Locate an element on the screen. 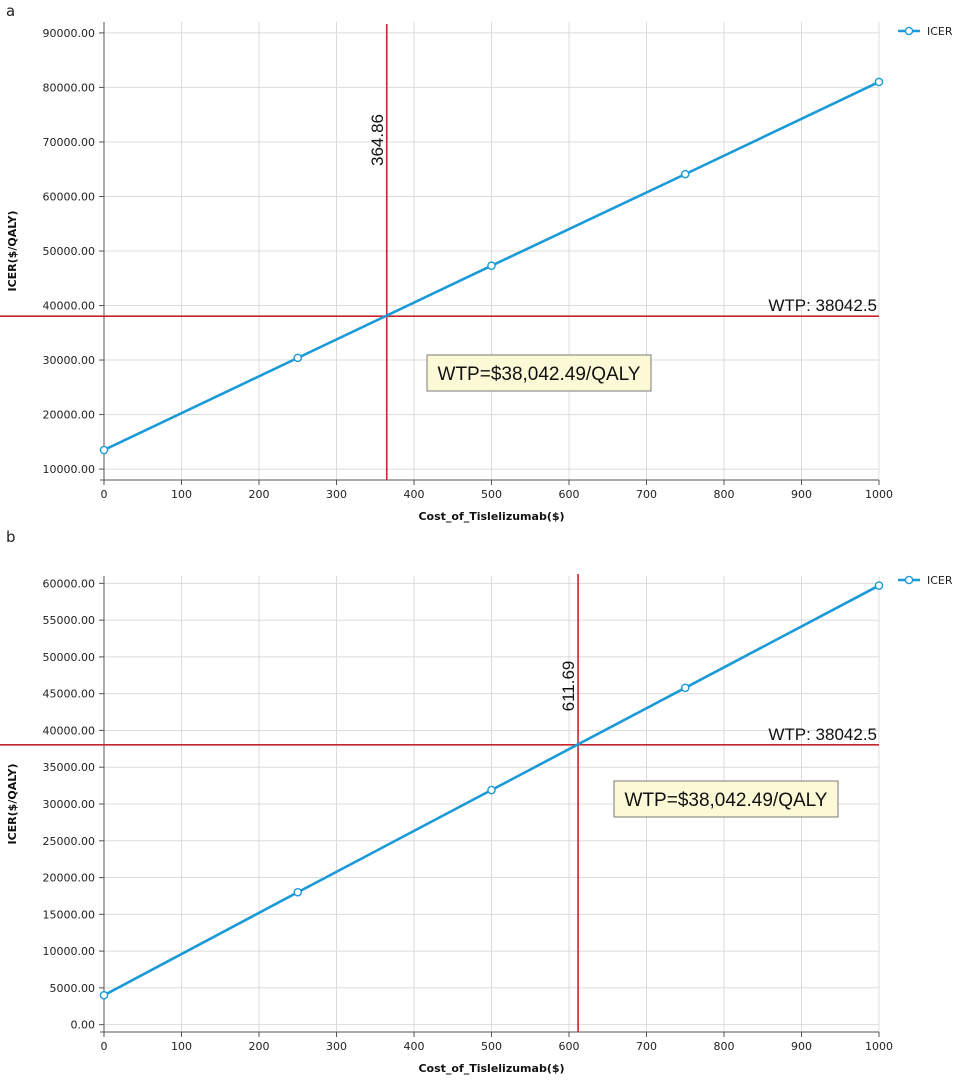 This screenshot has height=1081, width=955. y-tick-label: 90000.00 is located at coordinates (69, 33).